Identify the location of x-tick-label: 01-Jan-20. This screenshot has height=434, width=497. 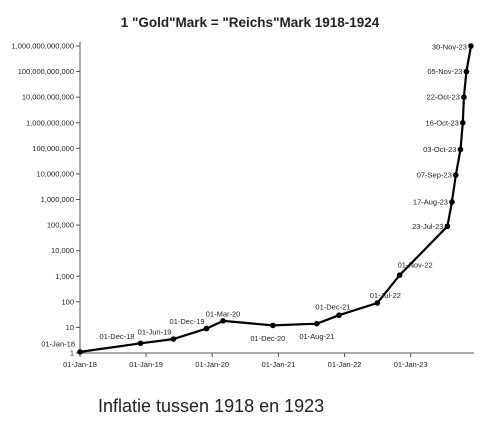
(212, 364).